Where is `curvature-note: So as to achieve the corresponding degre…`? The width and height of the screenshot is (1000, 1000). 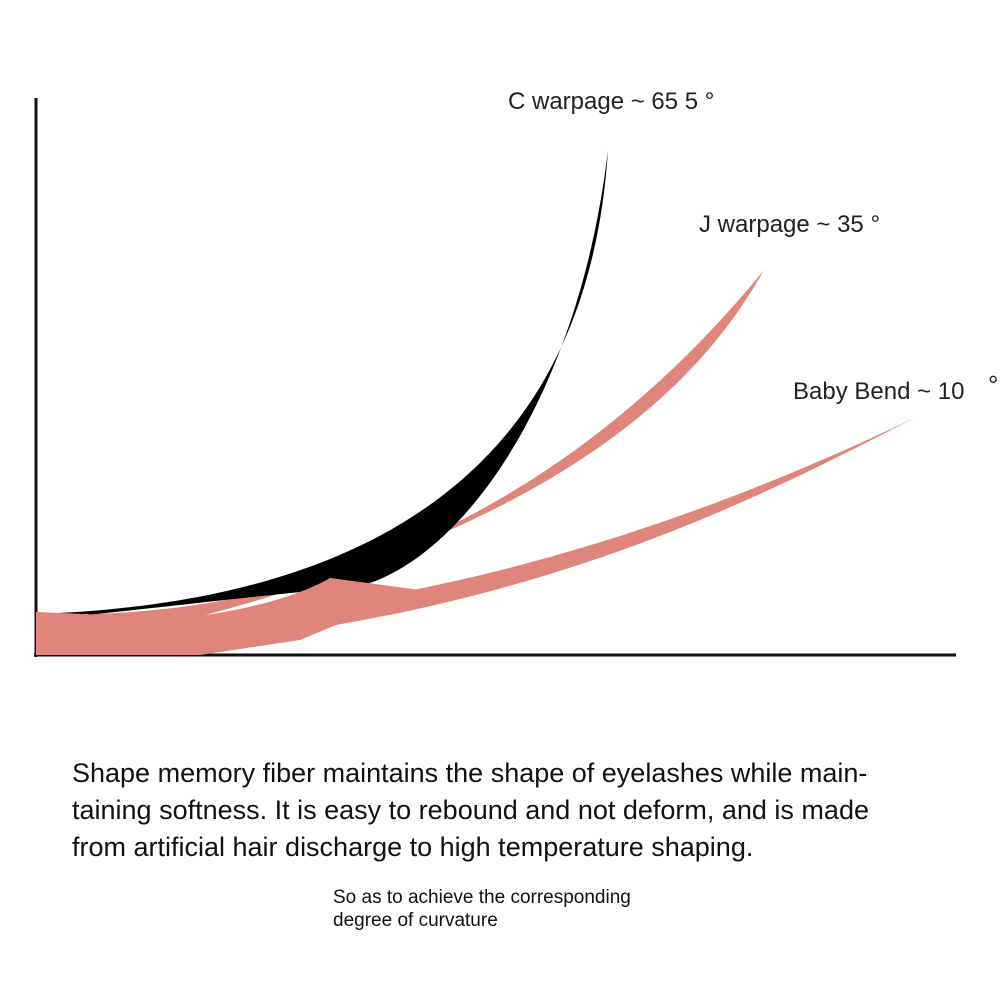 curvature-note: So as to achieve the corresponding degre… is located at coordinates (513, 909).